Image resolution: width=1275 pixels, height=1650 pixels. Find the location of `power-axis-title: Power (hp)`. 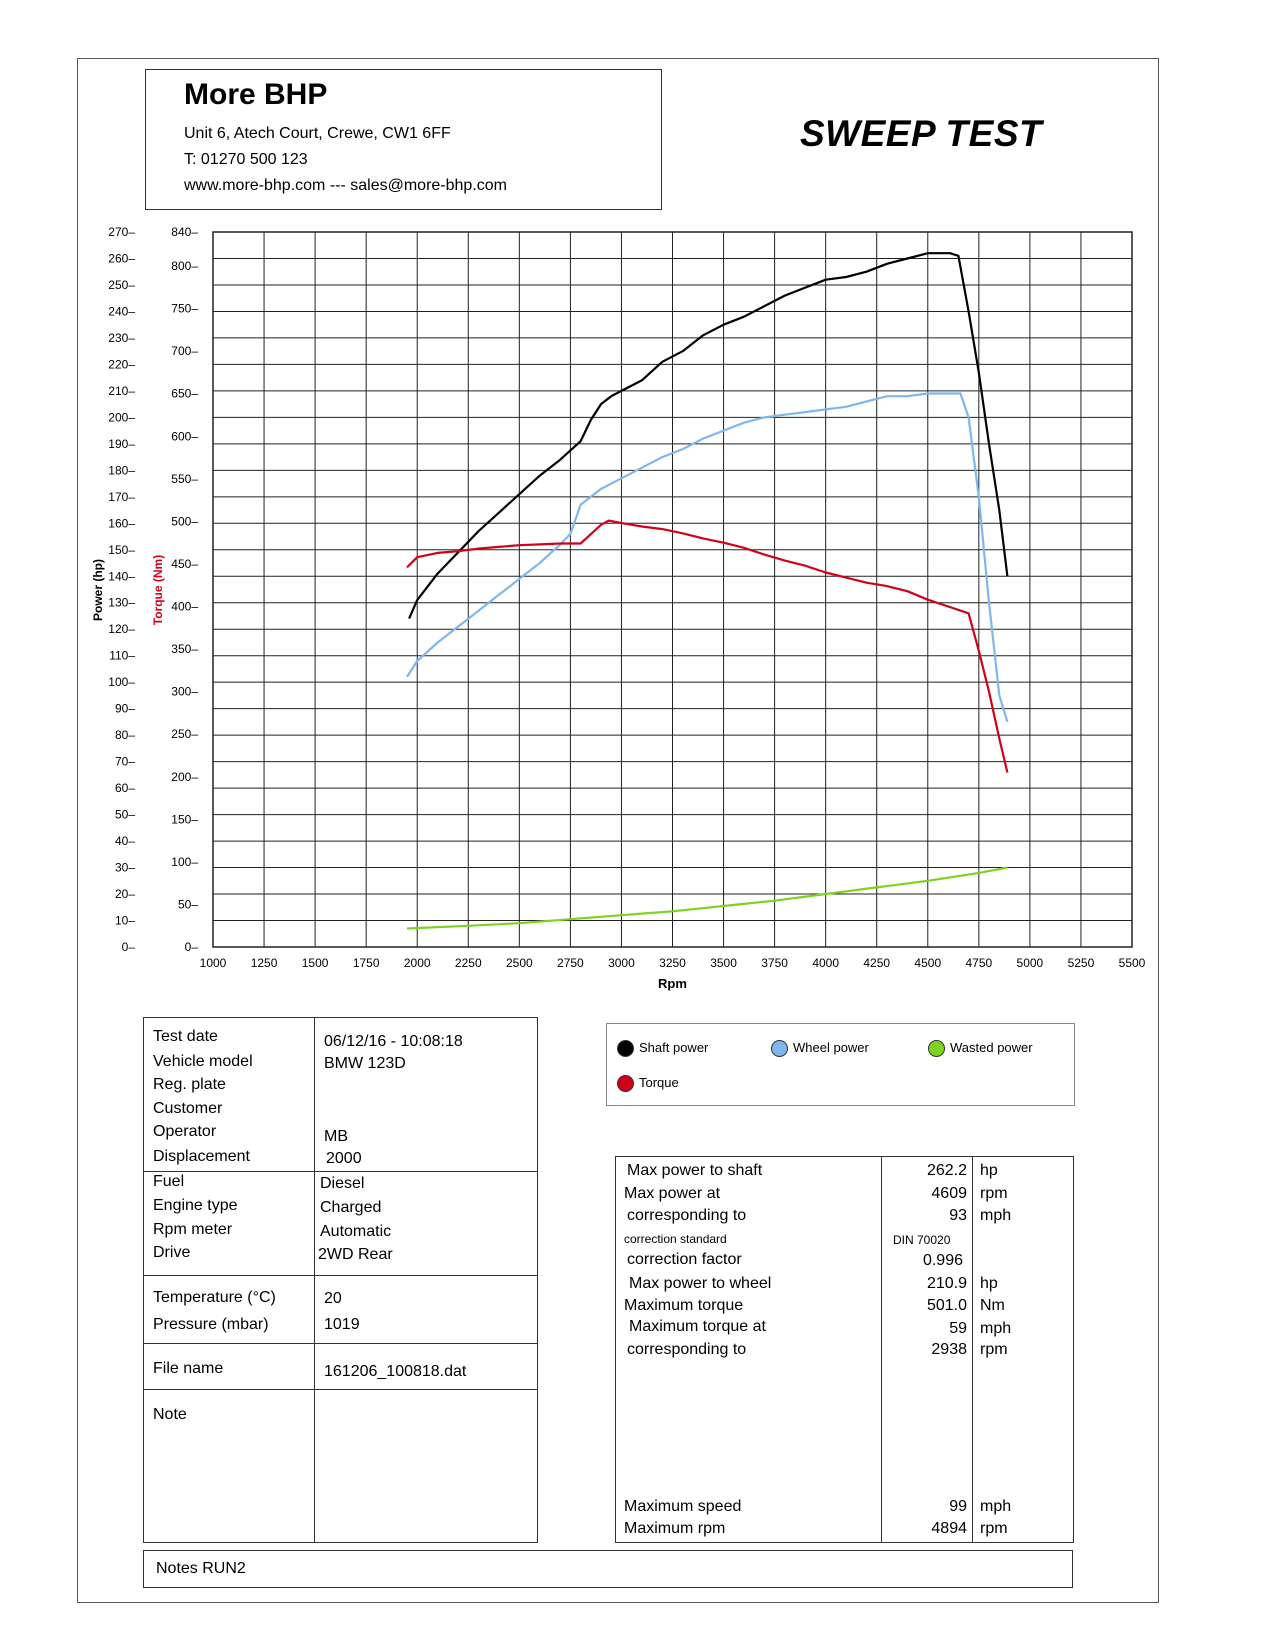

power-axis-title: Power (hp) is located at coordinates (98, 590).